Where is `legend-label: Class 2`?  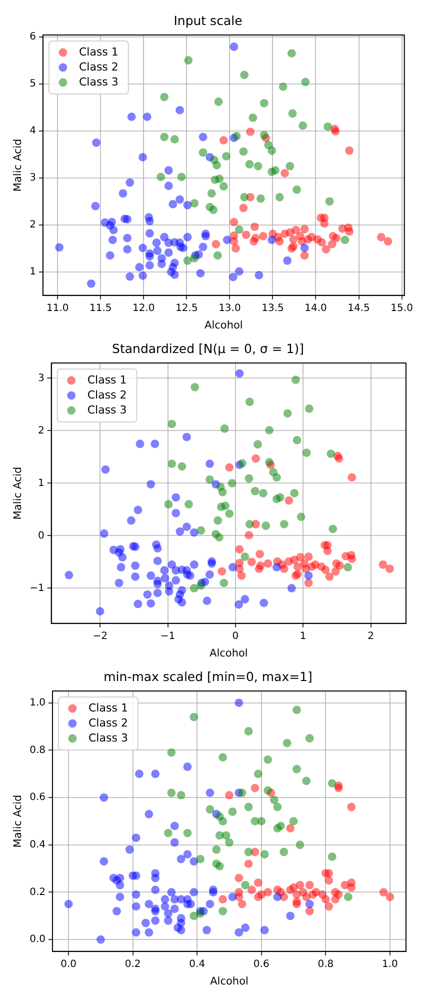 legend-label: Class 2 is located at coordinates (108, 723).